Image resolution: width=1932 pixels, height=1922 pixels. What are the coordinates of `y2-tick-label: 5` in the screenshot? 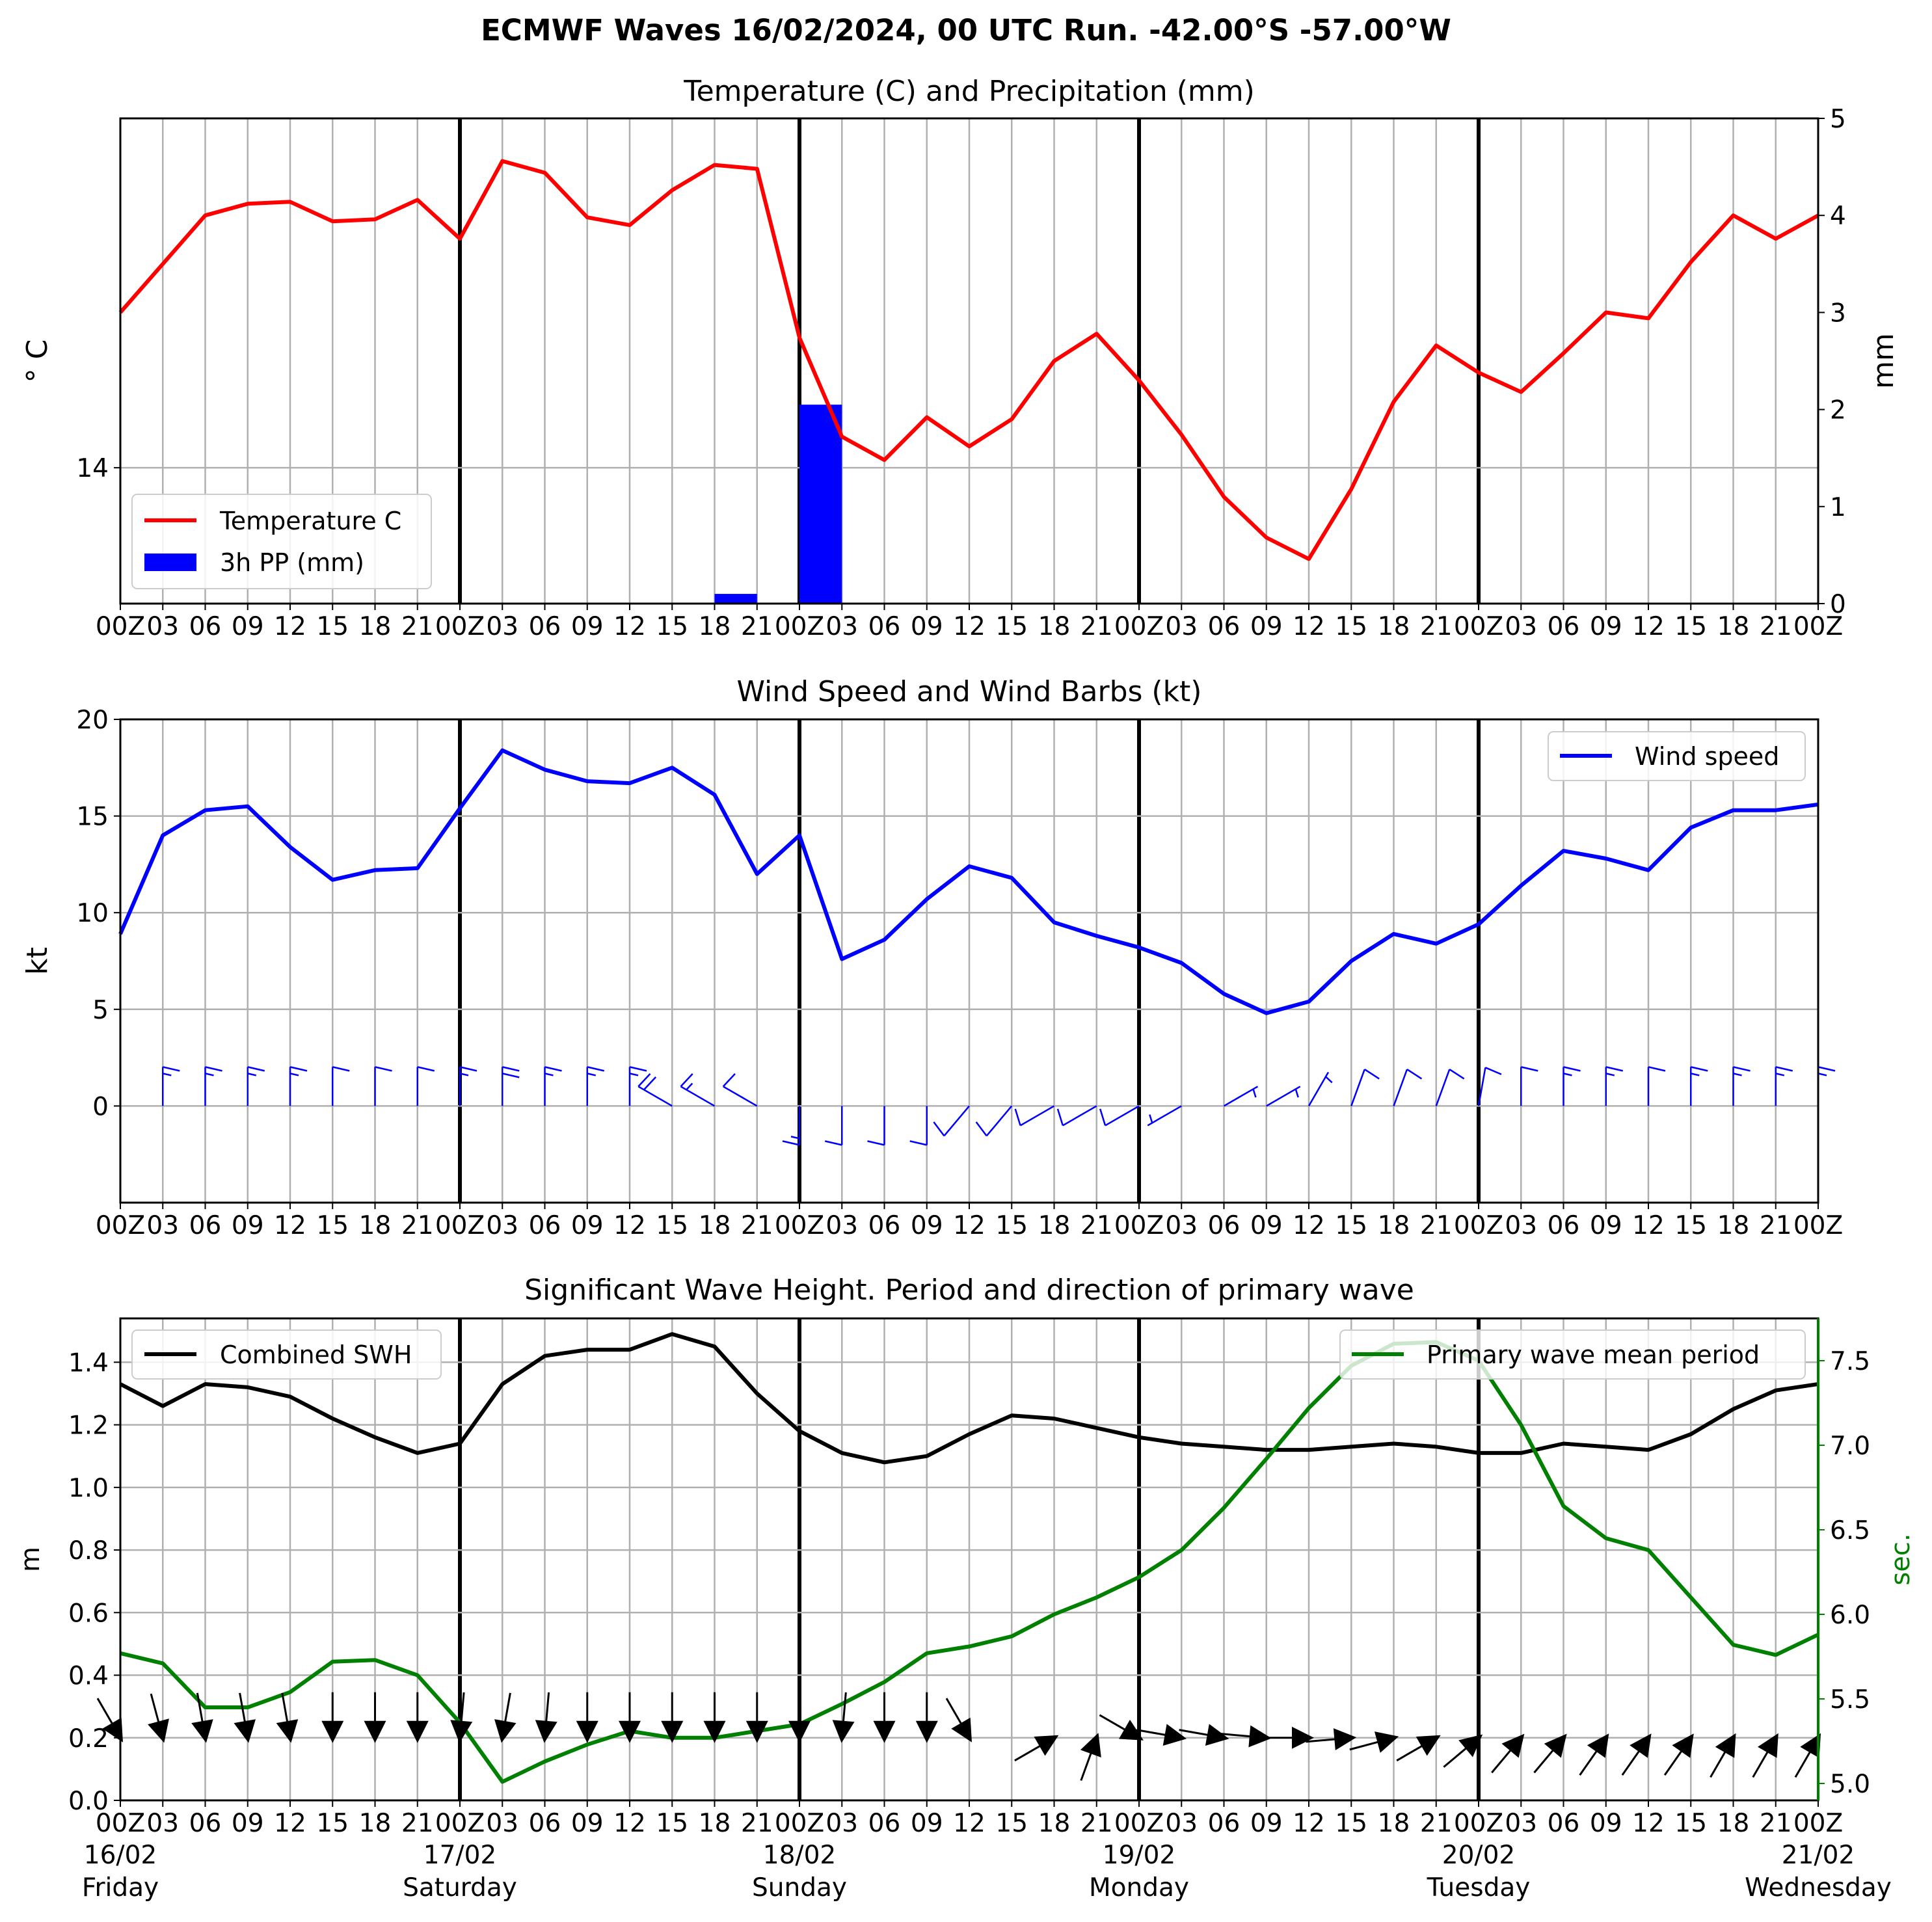 It's located at (1838, 119).